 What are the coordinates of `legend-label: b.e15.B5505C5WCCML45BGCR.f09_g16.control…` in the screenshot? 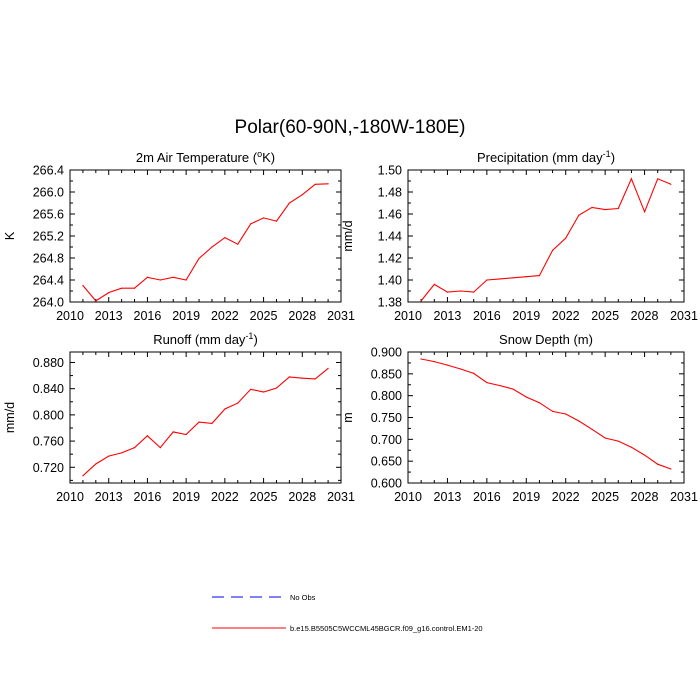 It's located at (386, 628).